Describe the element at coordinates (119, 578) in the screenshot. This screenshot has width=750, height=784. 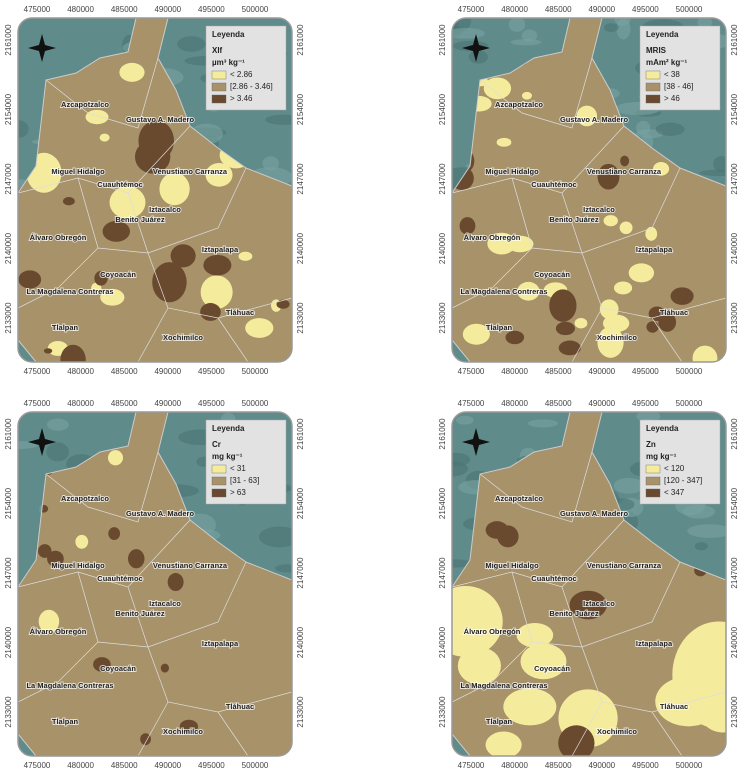
I see `district-label: Cuauhtémoc` at that location.